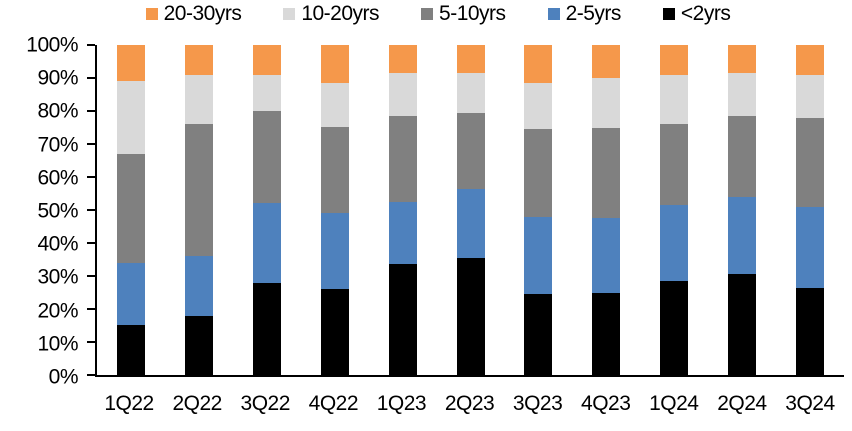 This screenshot has height=431, width=852. What do you see at coordinates (606, 210) in the screenshot?
I see `bar-4q23` at bounding box center [606, 210].